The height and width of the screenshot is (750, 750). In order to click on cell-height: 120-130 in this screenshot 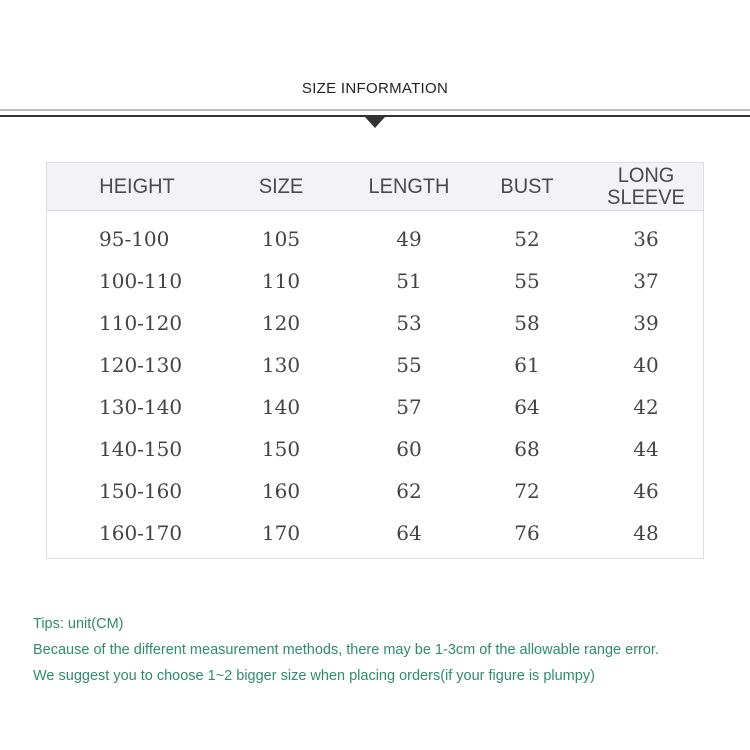, I will do `click(141, 365)`.